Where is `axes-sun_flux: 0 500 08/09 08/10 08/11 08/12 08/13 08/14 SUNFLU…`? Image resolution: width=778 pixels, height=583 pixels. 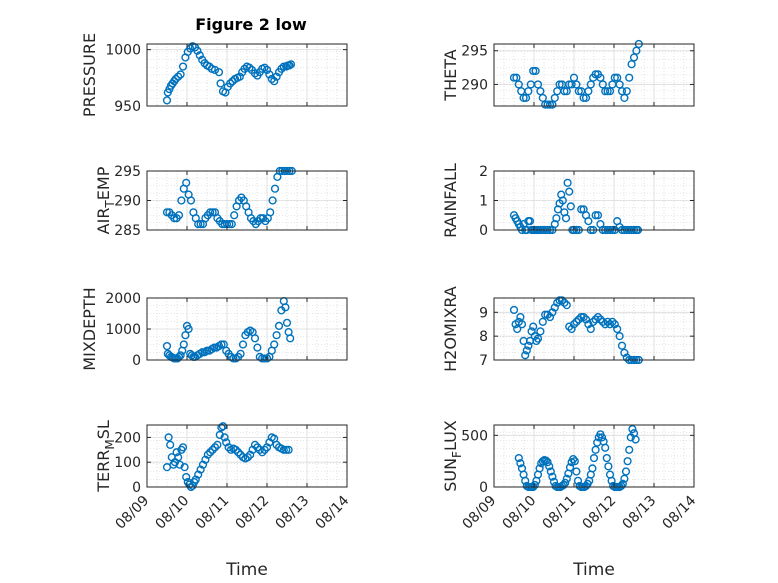 axes-sun_flux: 0 500 08/09 08/10 08/11 08/12 08/13 08/14 SUNFLU… is located at coordinates (570, 500).